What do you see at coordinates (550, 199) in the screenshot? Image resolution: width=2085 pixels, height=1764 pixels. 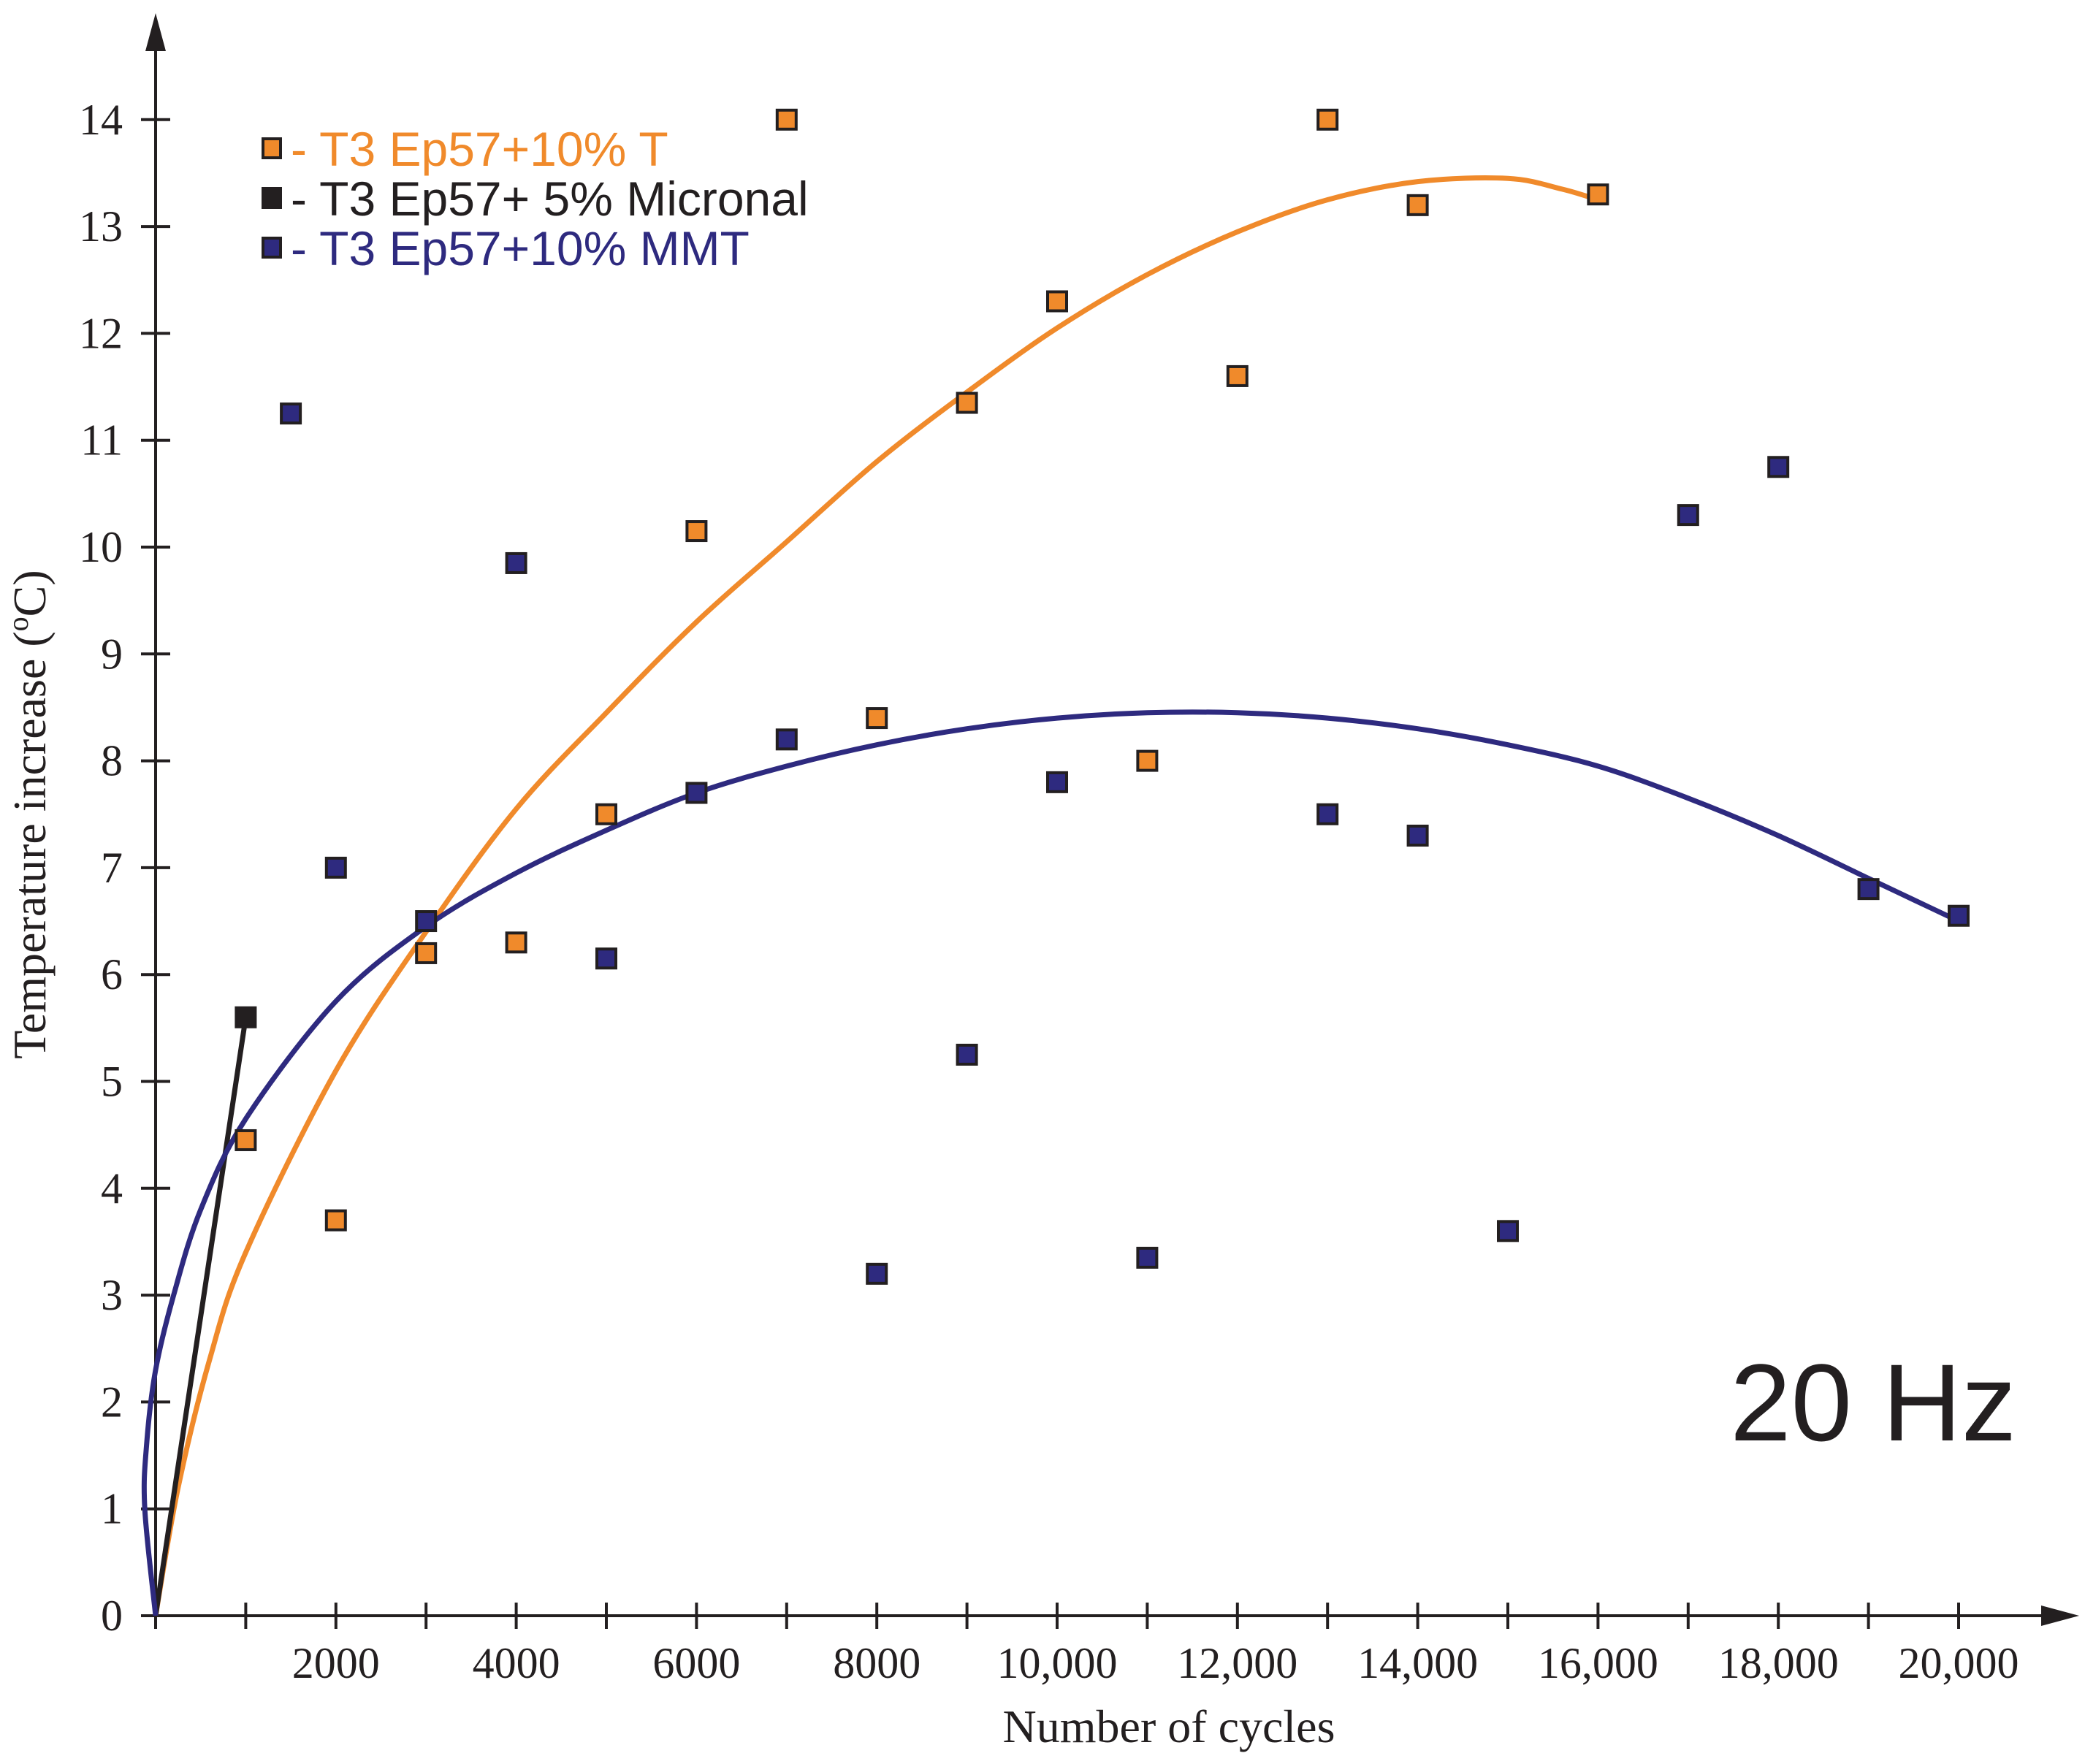 I see `legend-label: - T3 Ep57+ 5% Micronal` at bounding box center [550, 199].